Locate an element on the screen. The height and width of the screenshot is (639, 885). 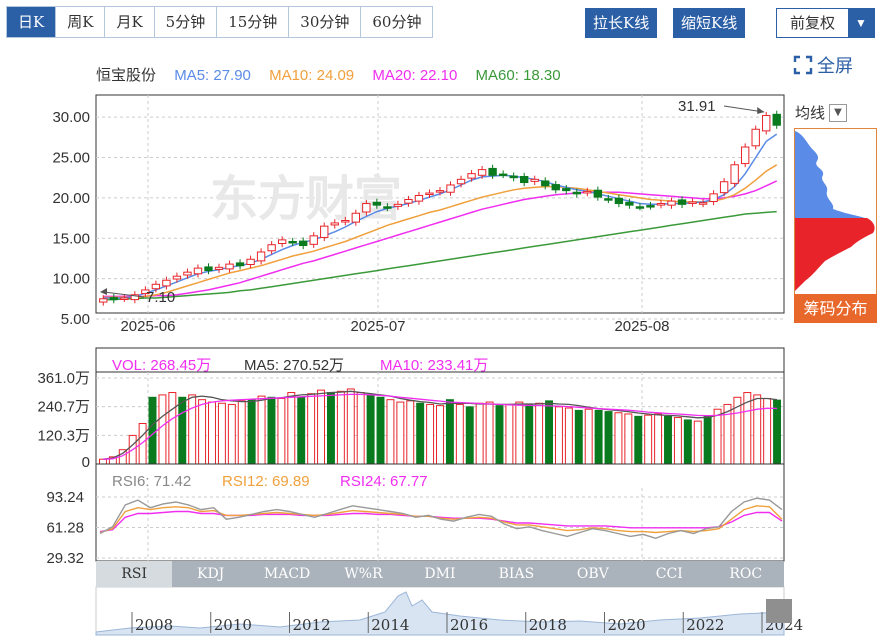
tab-cci: CCI is located at coordinates (669, 574).